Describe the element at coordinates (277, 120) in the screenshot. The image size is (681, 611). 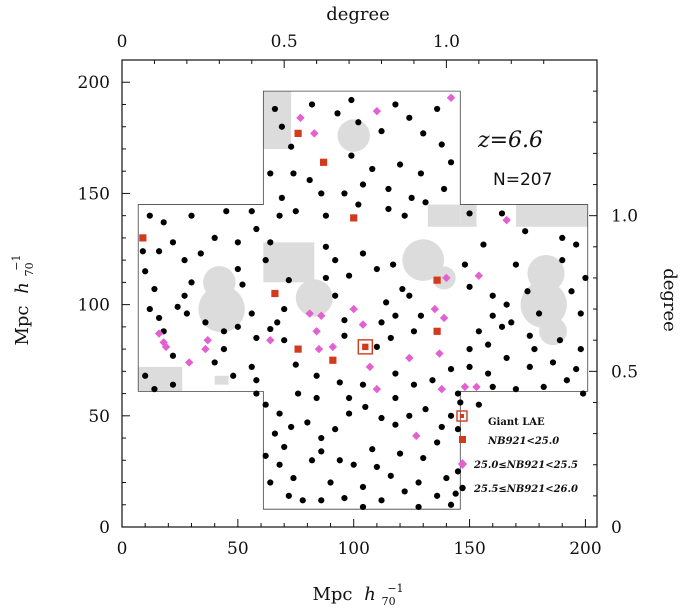
I see `mask-rect` at that location.